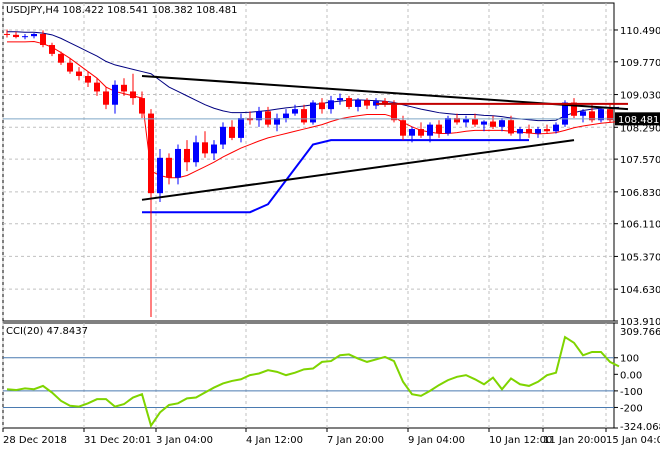 Image resolution: width=660 pixels, height=450 pixels. I want to click on price-tick-label: 105.370, so click(640, 257).